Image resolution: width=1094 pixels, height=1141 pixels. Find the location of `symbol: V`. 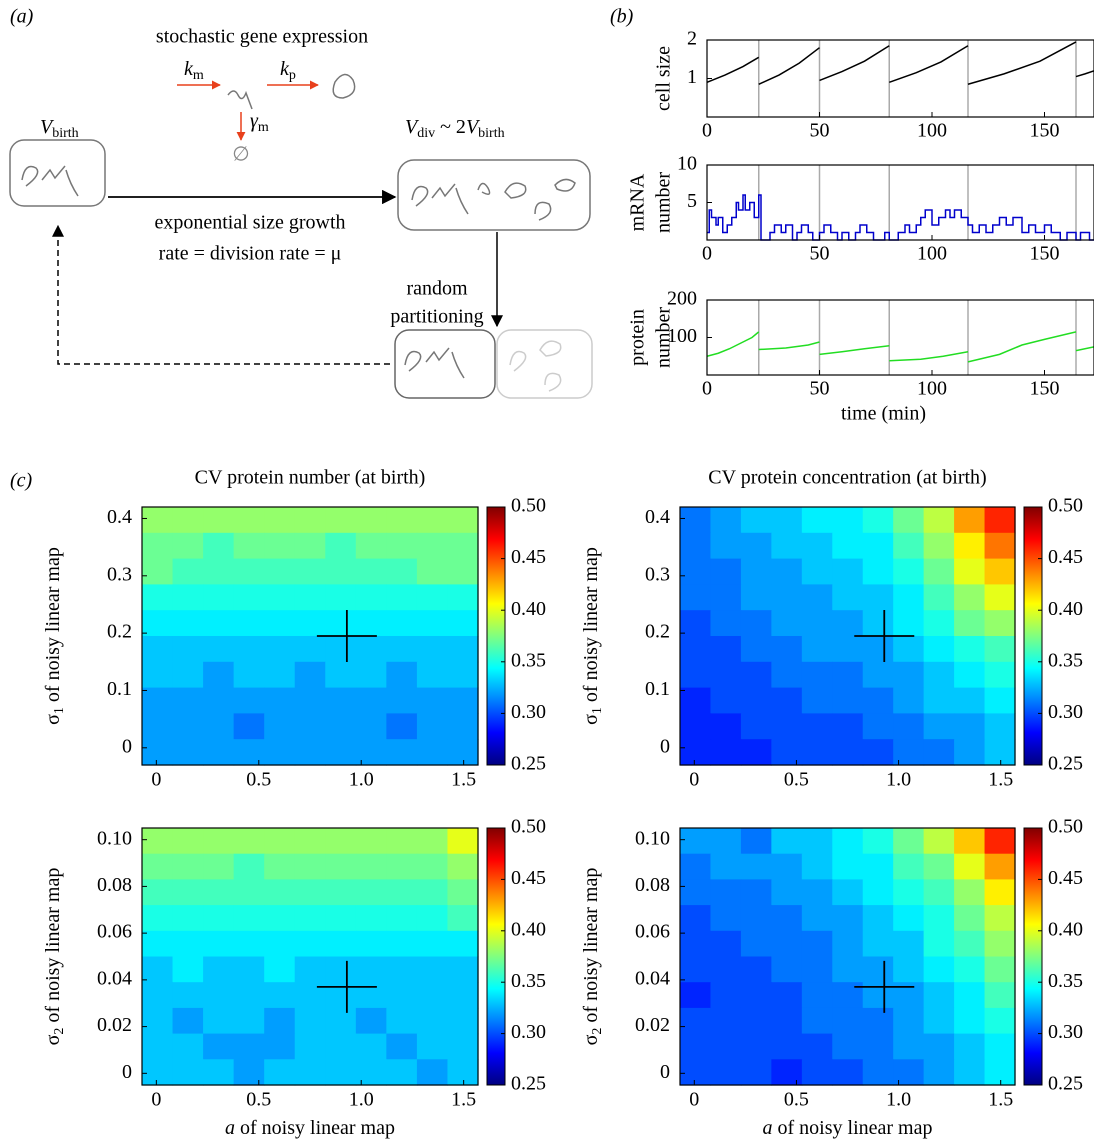

symbol: V is located at coordinates (473, 127).